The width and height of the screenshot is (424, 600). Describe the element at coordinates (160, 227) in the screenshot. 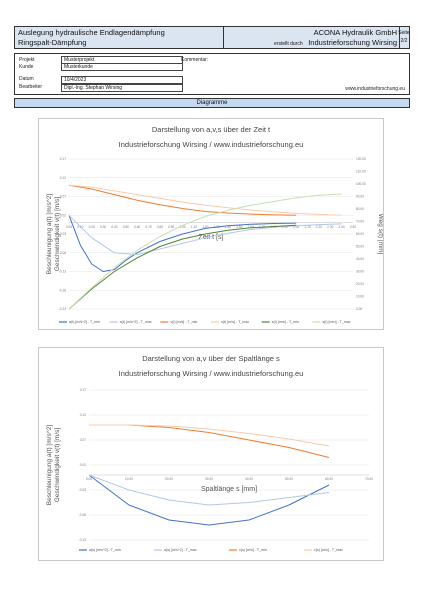

I see `x-tick-label: 0.80` at that location.